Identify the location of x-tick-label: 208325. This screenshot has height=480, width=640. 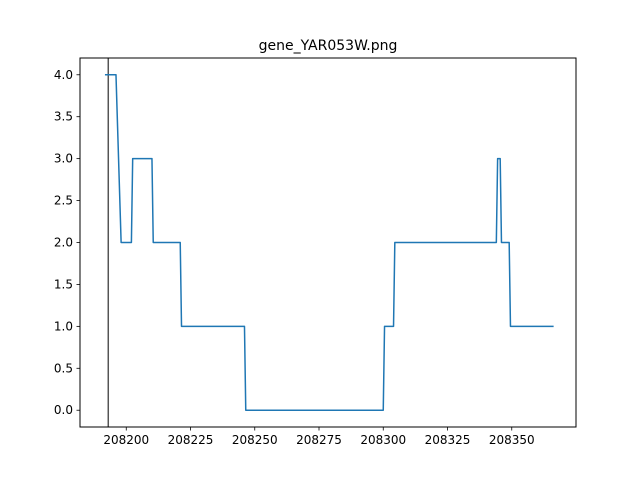
(448, 440).